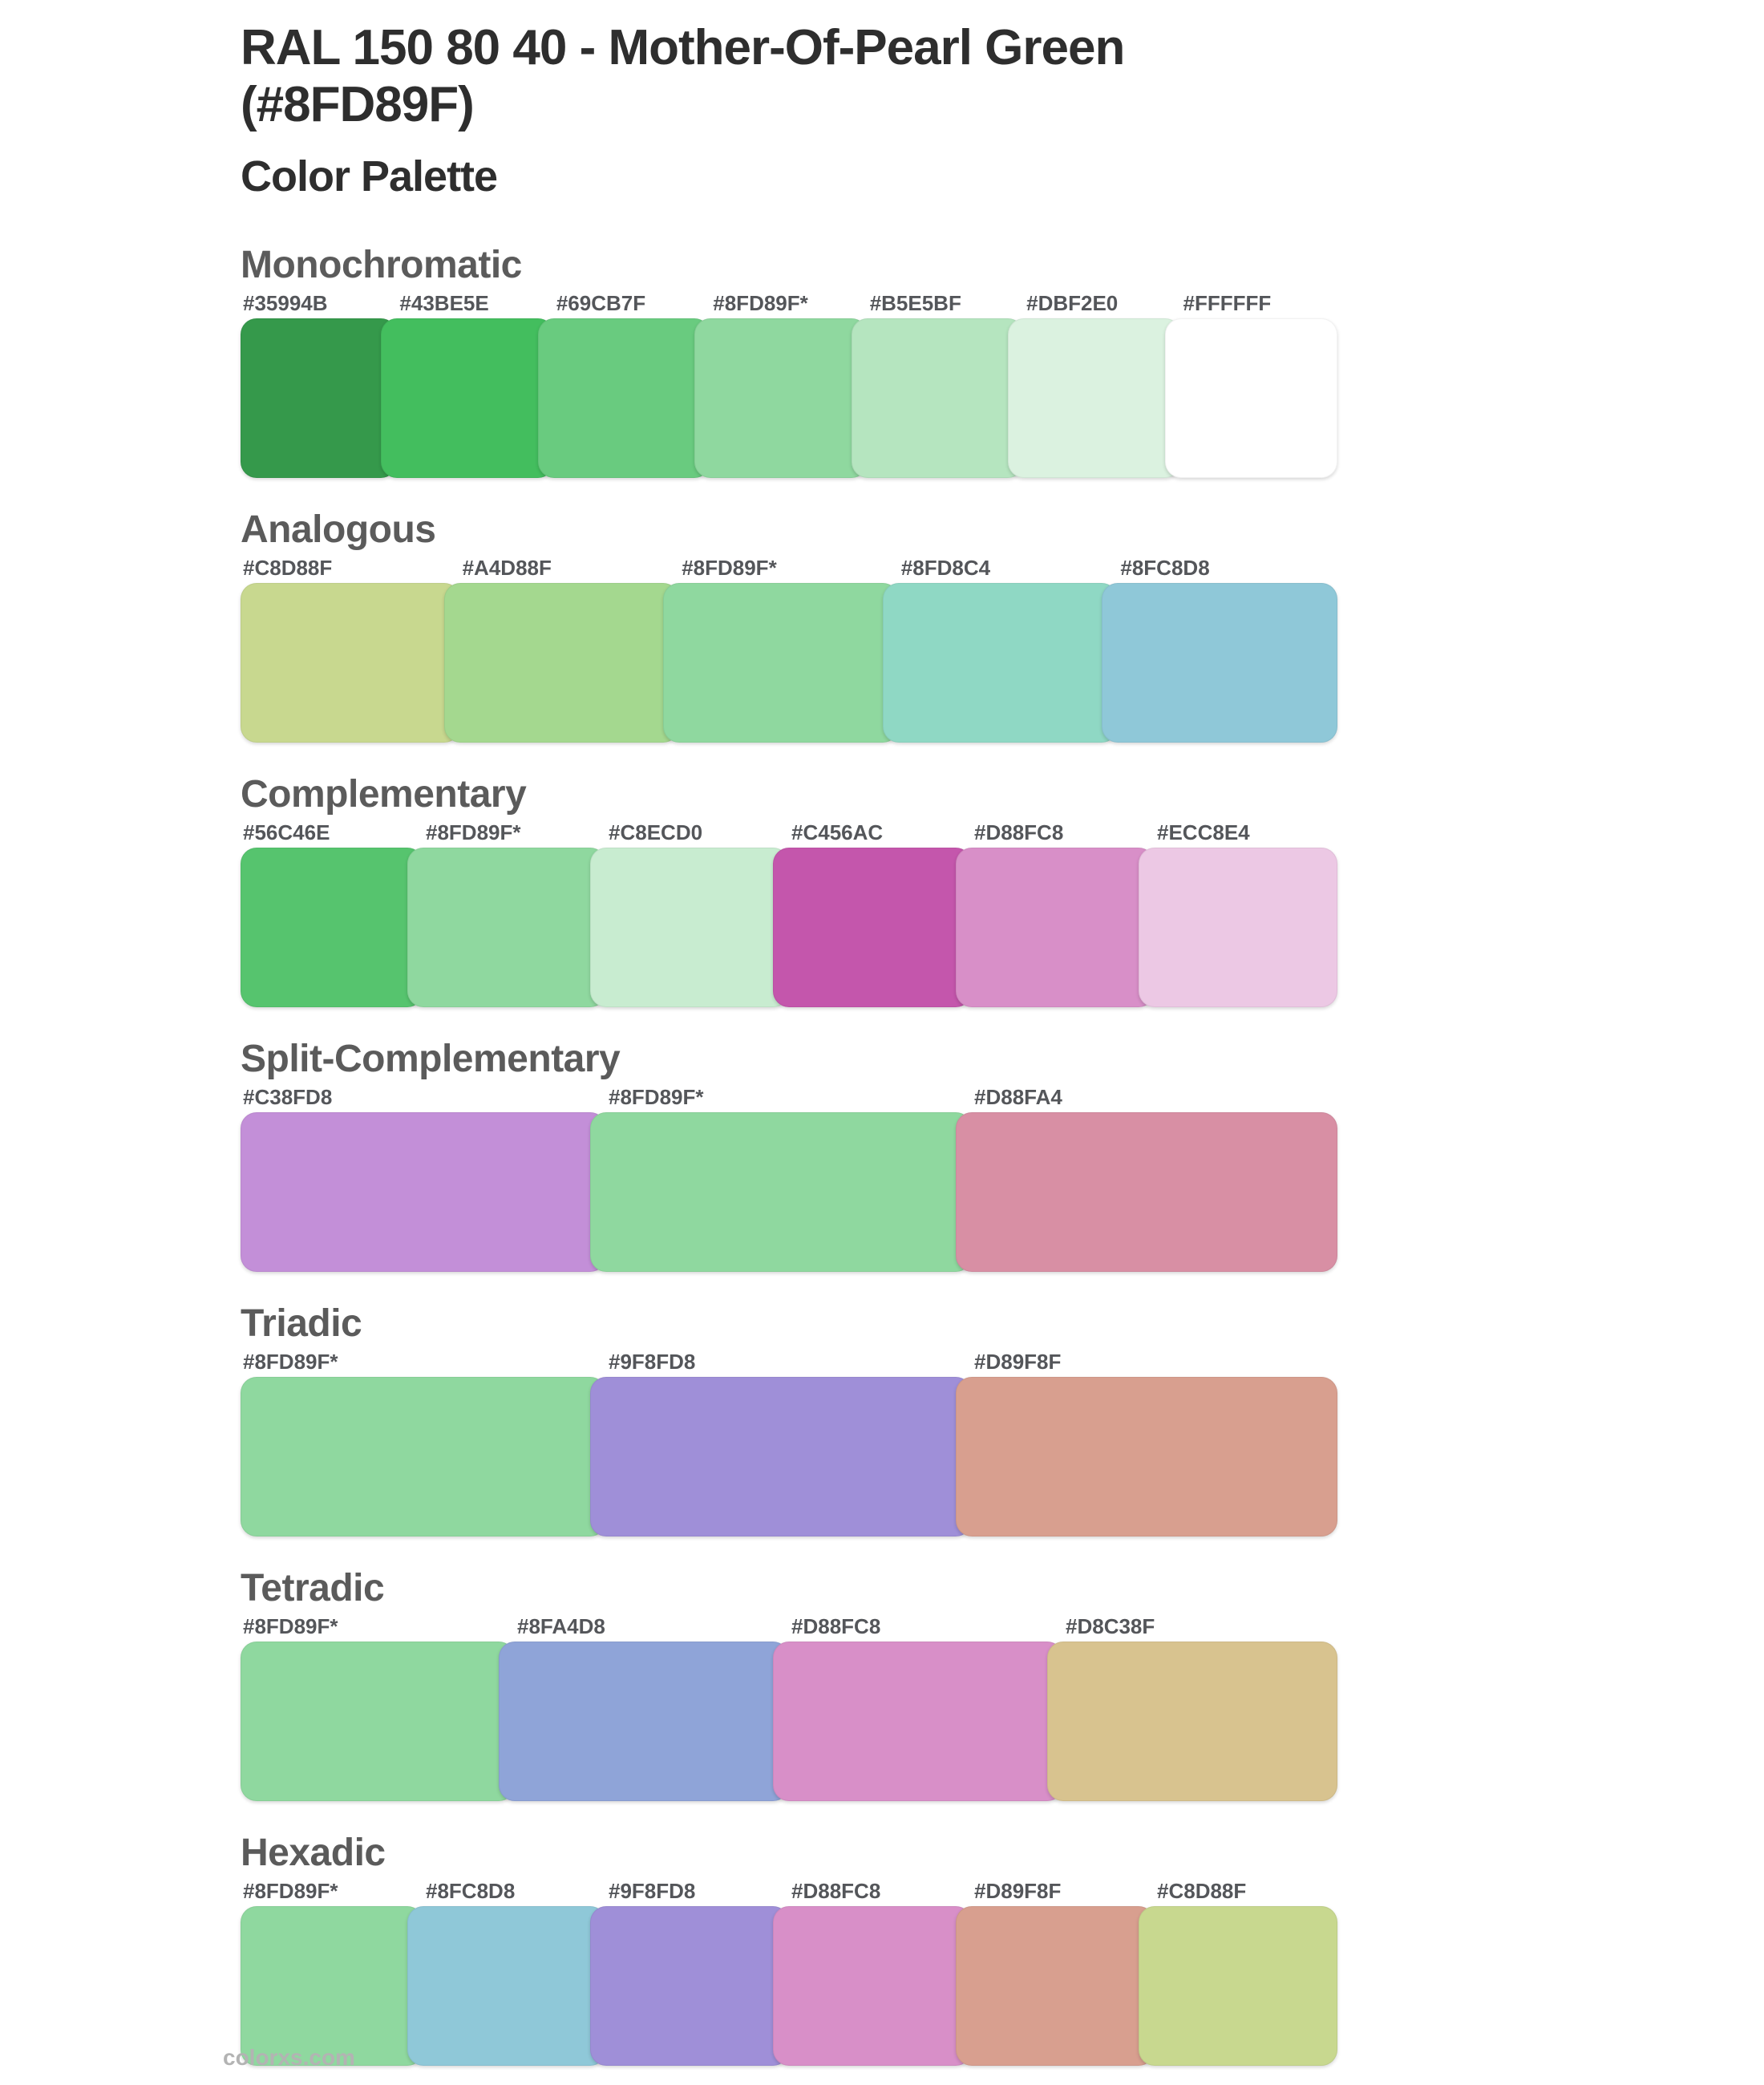 This screenshot has width=1764, height=2085. Describe the element at coordinates (789, 568) in the screenshot. I see `hex-labels-row: #C8D88F #A4D88F #8FD89F* #8FD8C4 #8FC8D8` at that location.